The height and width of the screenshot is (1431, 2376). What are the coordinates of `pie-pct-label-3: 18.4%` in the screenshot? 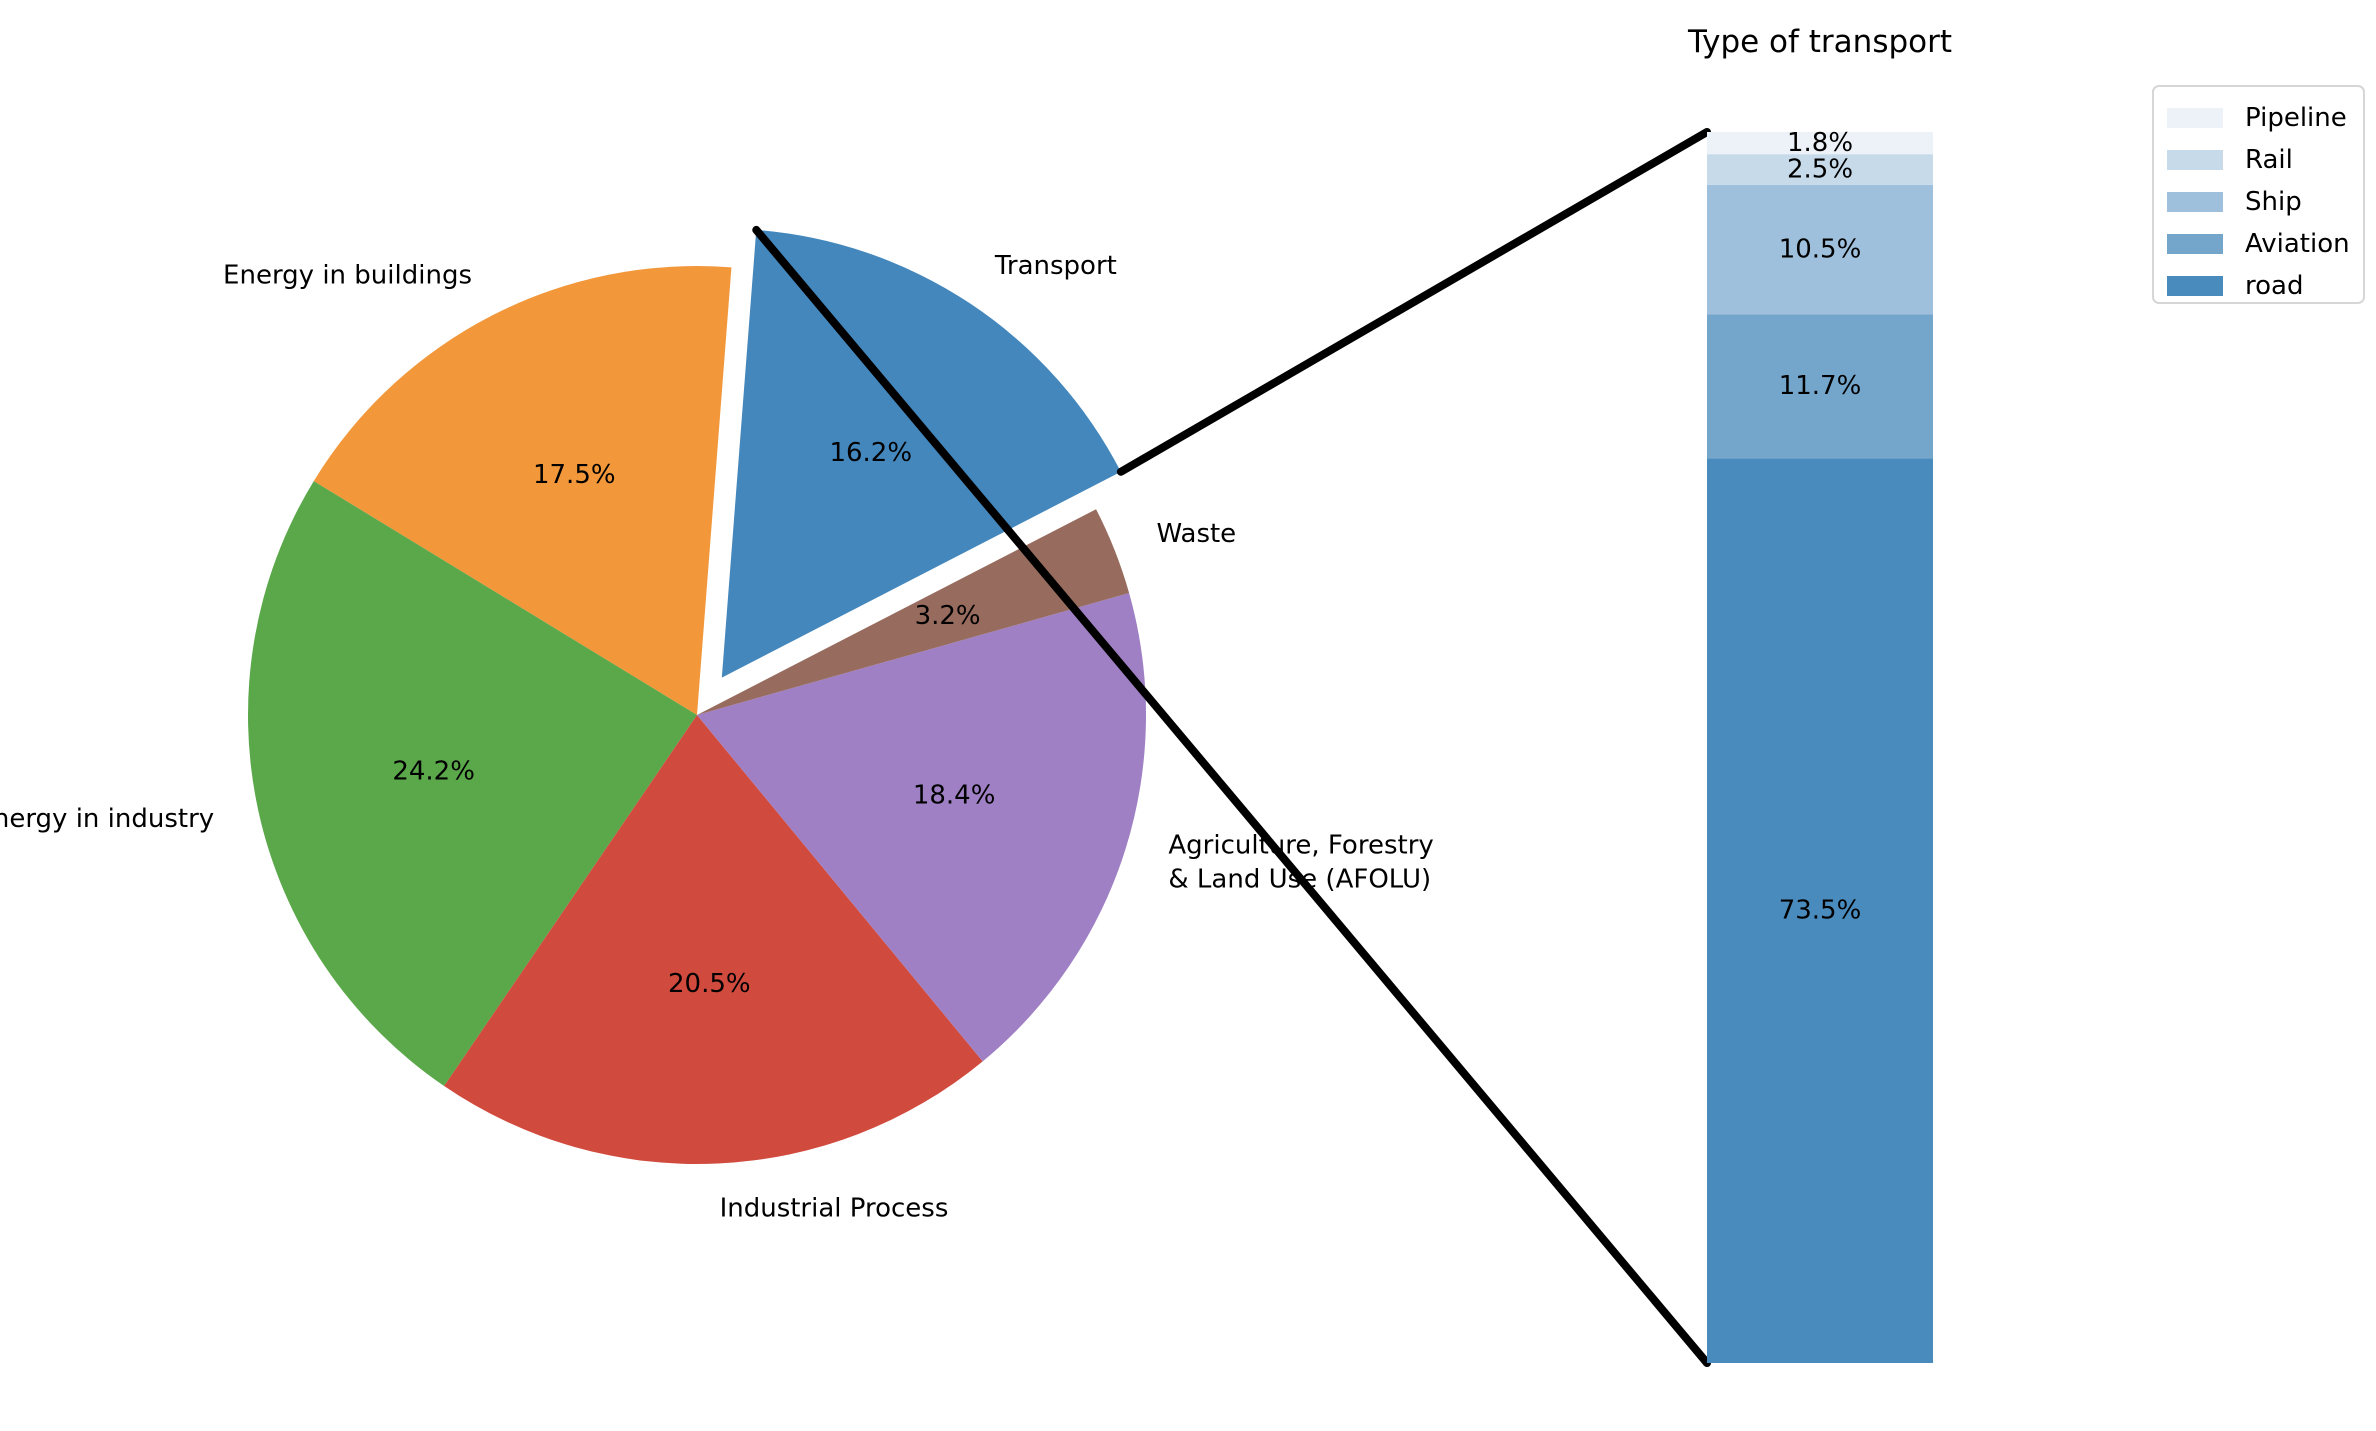 It's located at (954, 795).